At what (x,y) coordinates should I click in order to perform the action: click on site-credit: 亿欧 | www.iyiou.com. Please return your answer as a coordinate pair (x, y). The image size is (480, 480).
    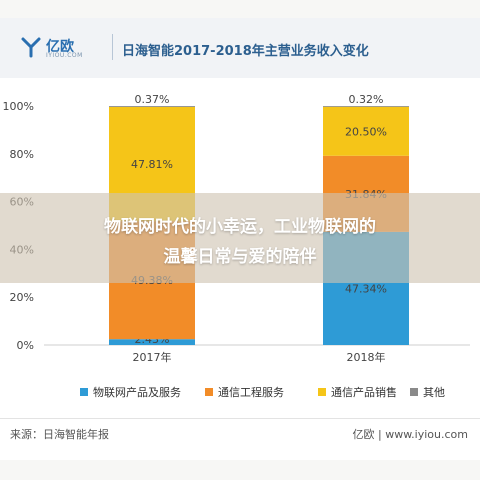
    Looking at the image, I should click on (410, 434).